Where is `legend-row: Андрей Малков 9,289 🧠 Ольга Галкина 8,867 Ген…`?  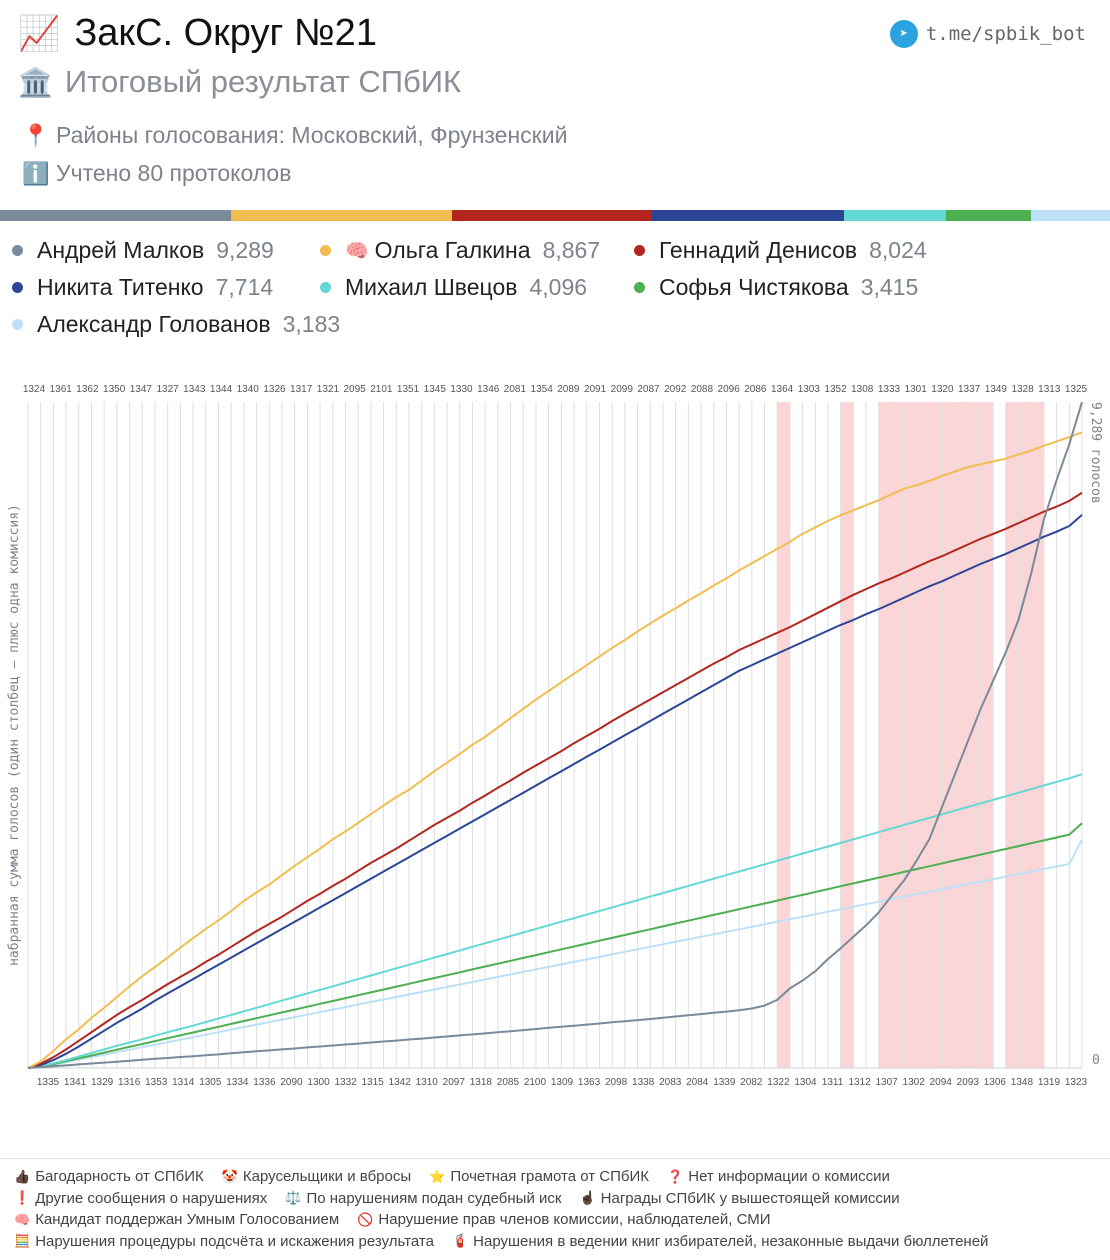 legend-row: Андрей Малков 9,289 🧠 Ольга Галкина 8,867 Ген… is located at coordinates (557, 250).